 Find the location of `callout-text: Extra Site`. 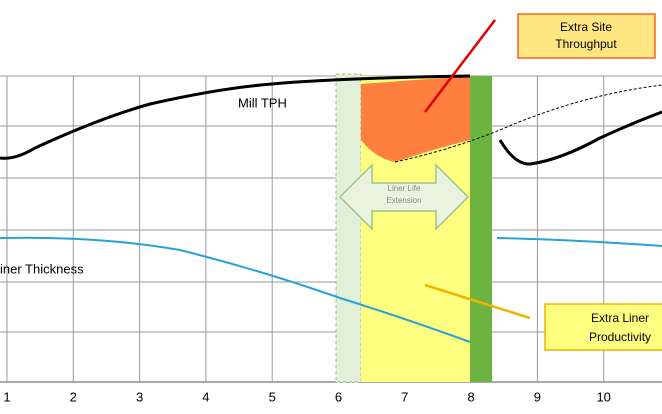

callout-text: Extra Site is located at coordinates (586, 27).